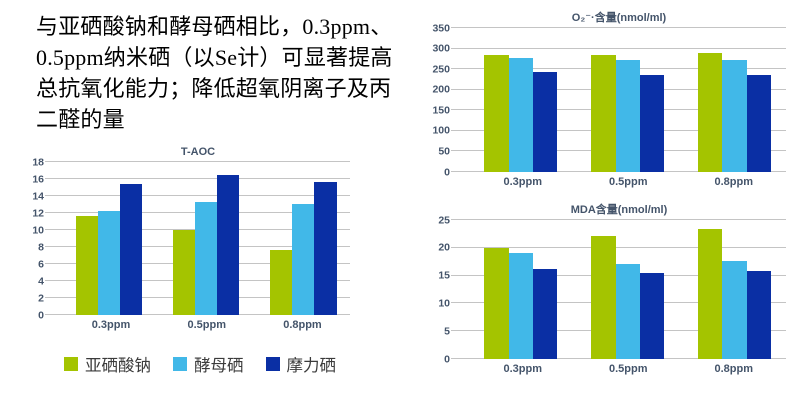  Describe the element at coordinates (447, 330) in the screenshot. I see `y-axis-tick-label: 5` at that location.